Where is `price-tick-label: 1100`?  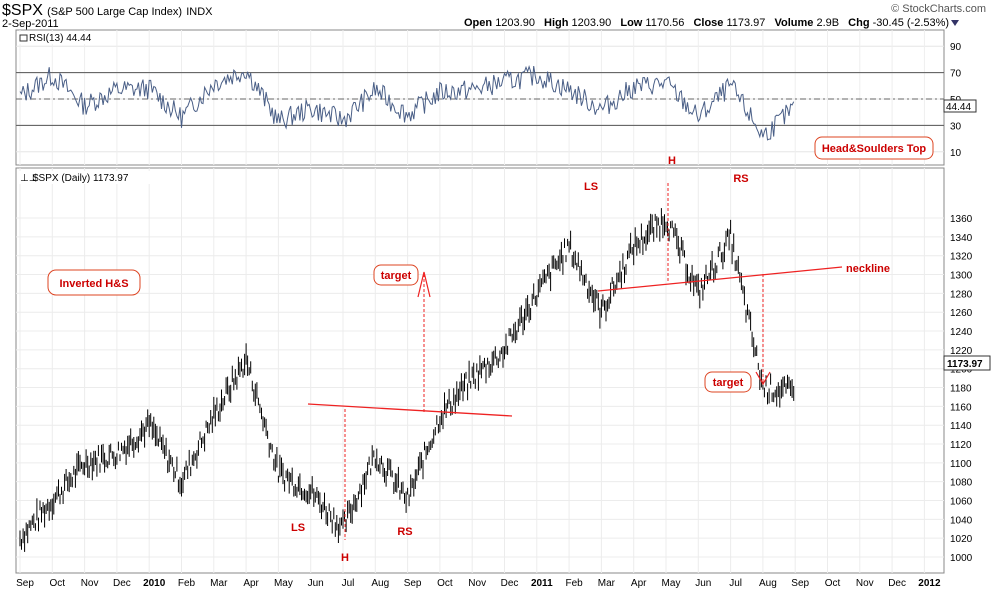
price-tick-label: 1100 is located at coordinates (961, 464).